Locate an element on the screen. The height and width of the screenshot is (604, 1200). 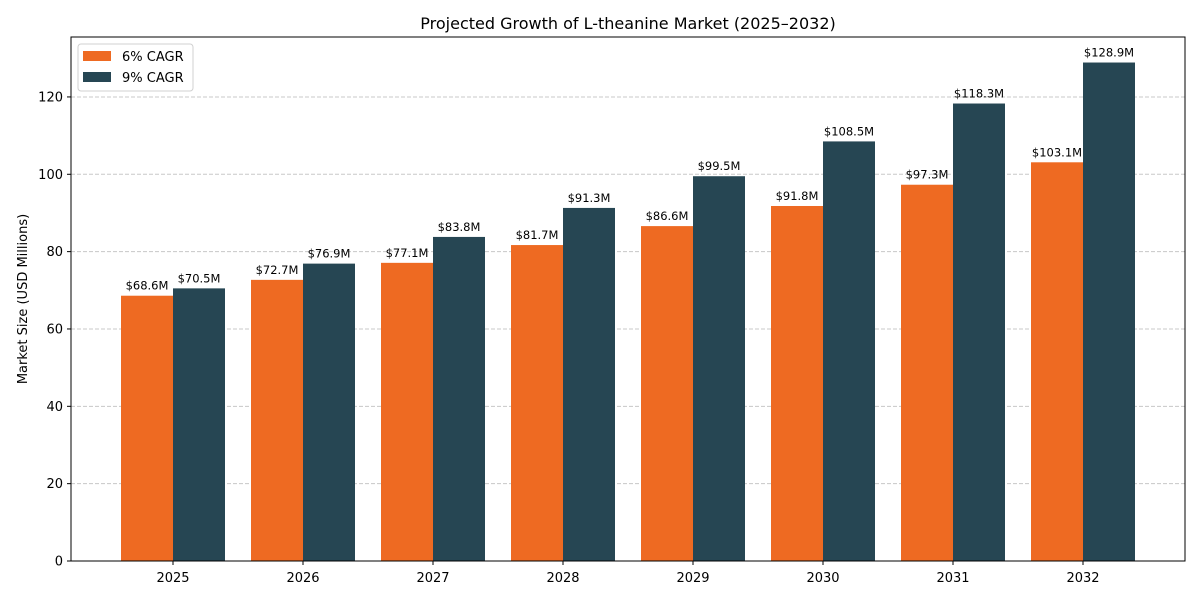
y-tick-label: 0 is located at coordinates (59, 562).